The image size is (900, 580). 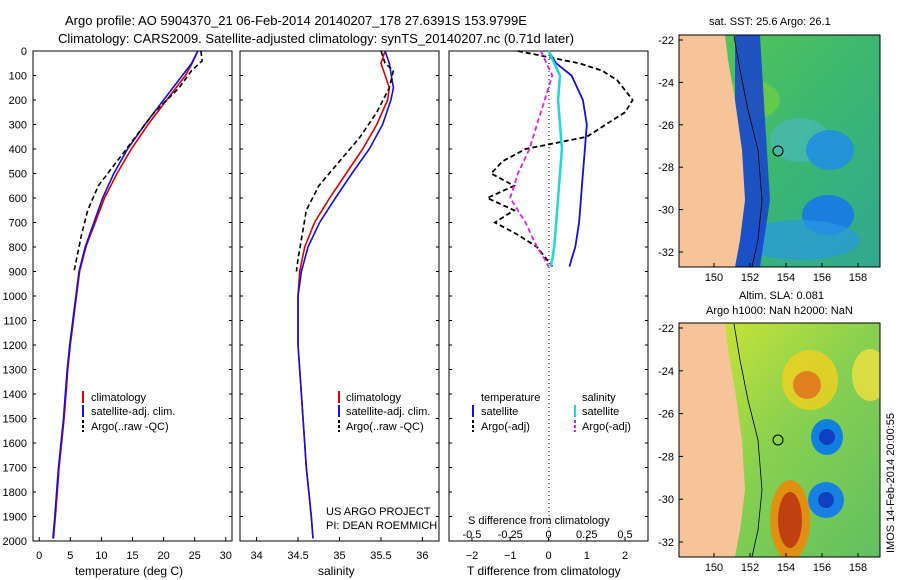 I want to click on series-line-salinity-argo-adj-, so click(x=531, y=159).